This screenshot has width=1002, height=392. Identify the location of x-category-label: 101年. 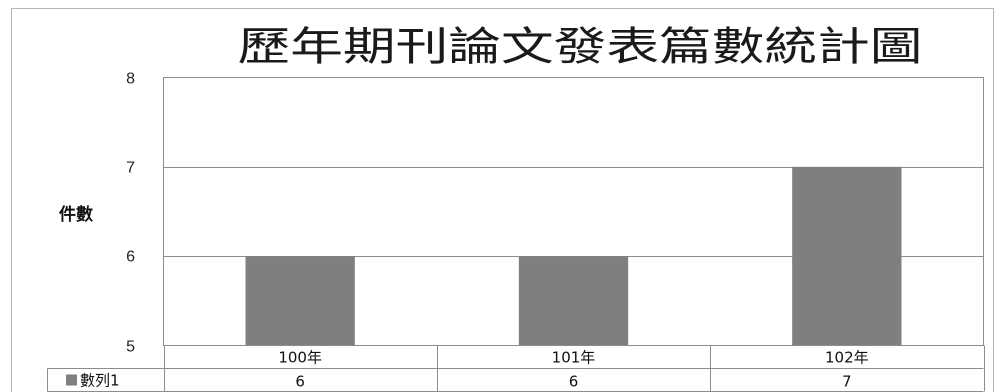
(574, 358).